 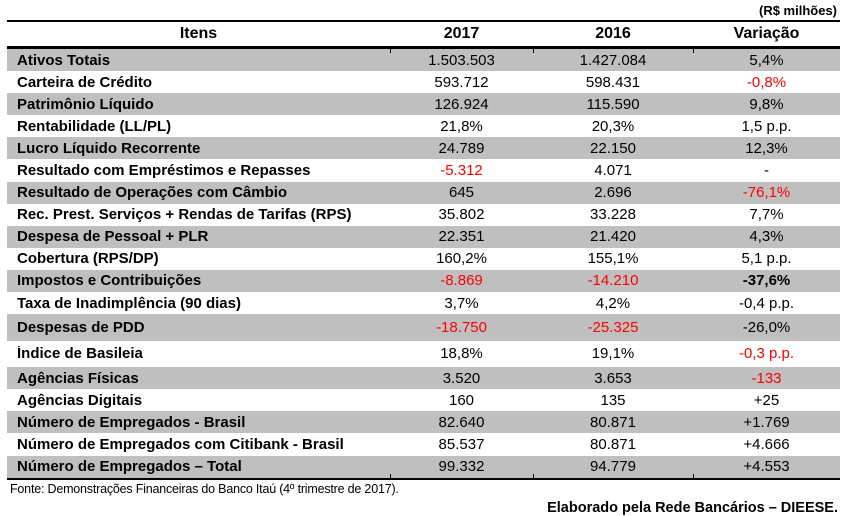 What do you see at coordinates (461, 237) in the screenshot?
I see `value-2017: 22.351` at bounding box center [461, 237].